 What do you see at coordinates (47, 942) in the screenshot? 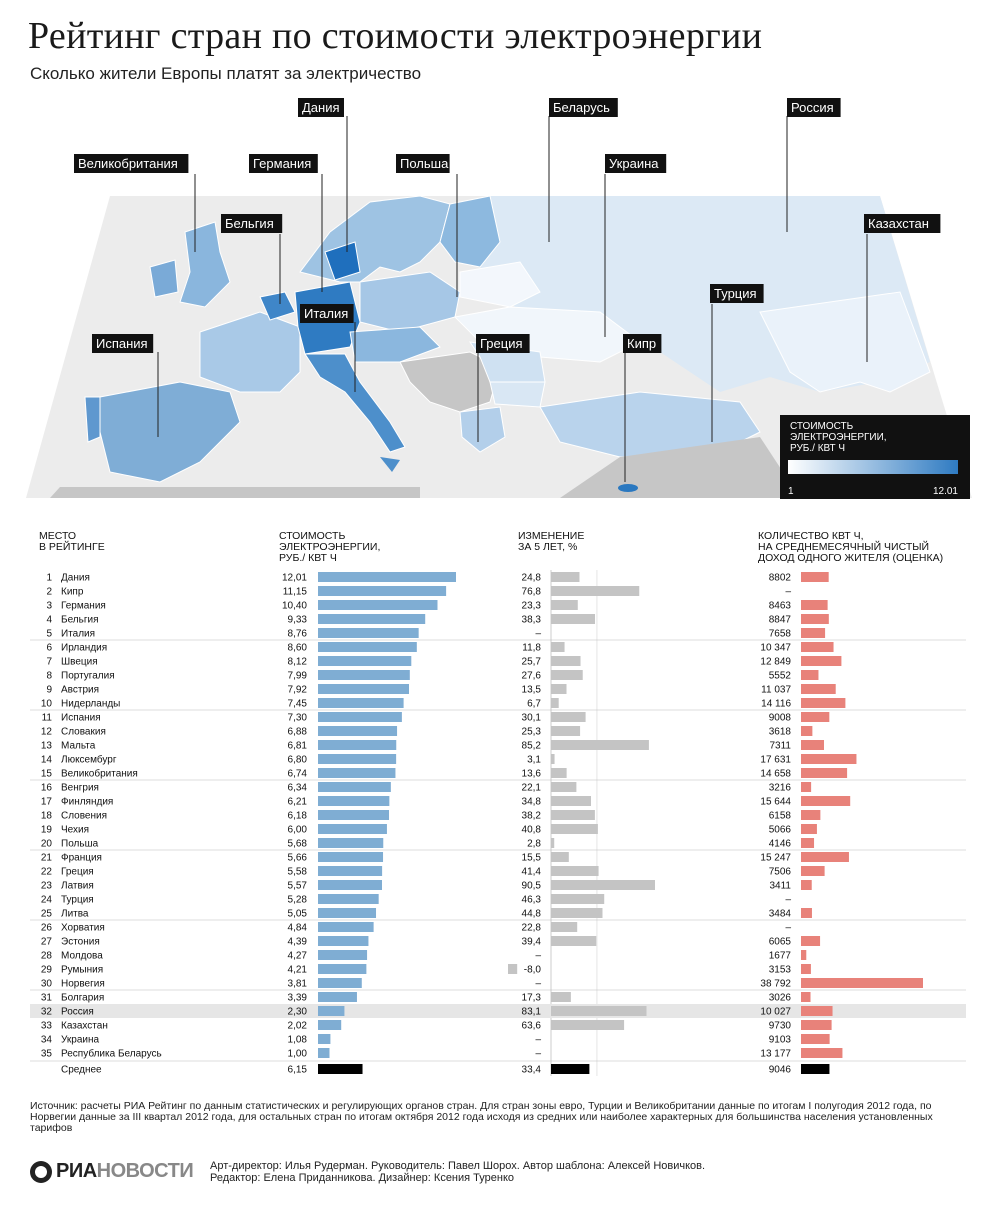
I see `rank-number: 27` at bounding box center [47, 942].